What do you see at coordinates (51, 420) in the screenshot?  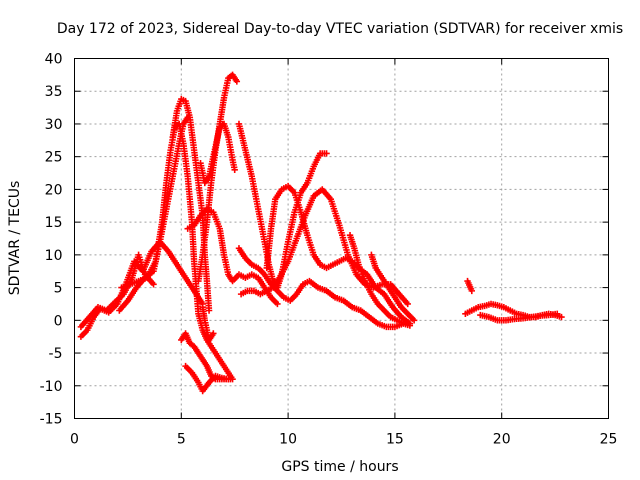 I see `y-tick-label: -15` at bounding box center [51, 420].